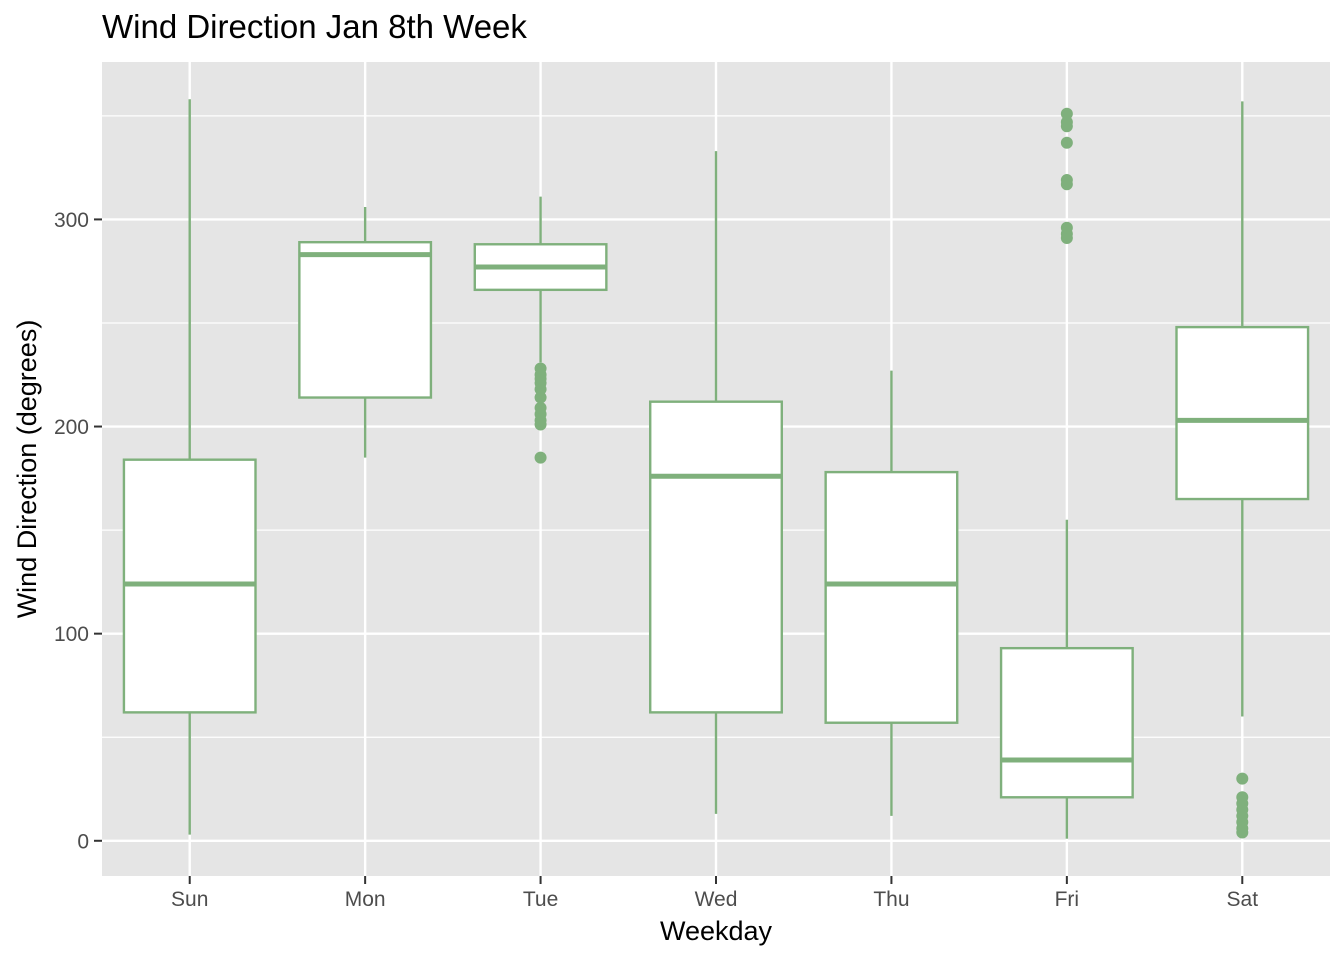  What do you see at coordinates (1067, 899) in the screenshot?
I see `x-tick-label: Fri` at bounding box center [1067, 899].